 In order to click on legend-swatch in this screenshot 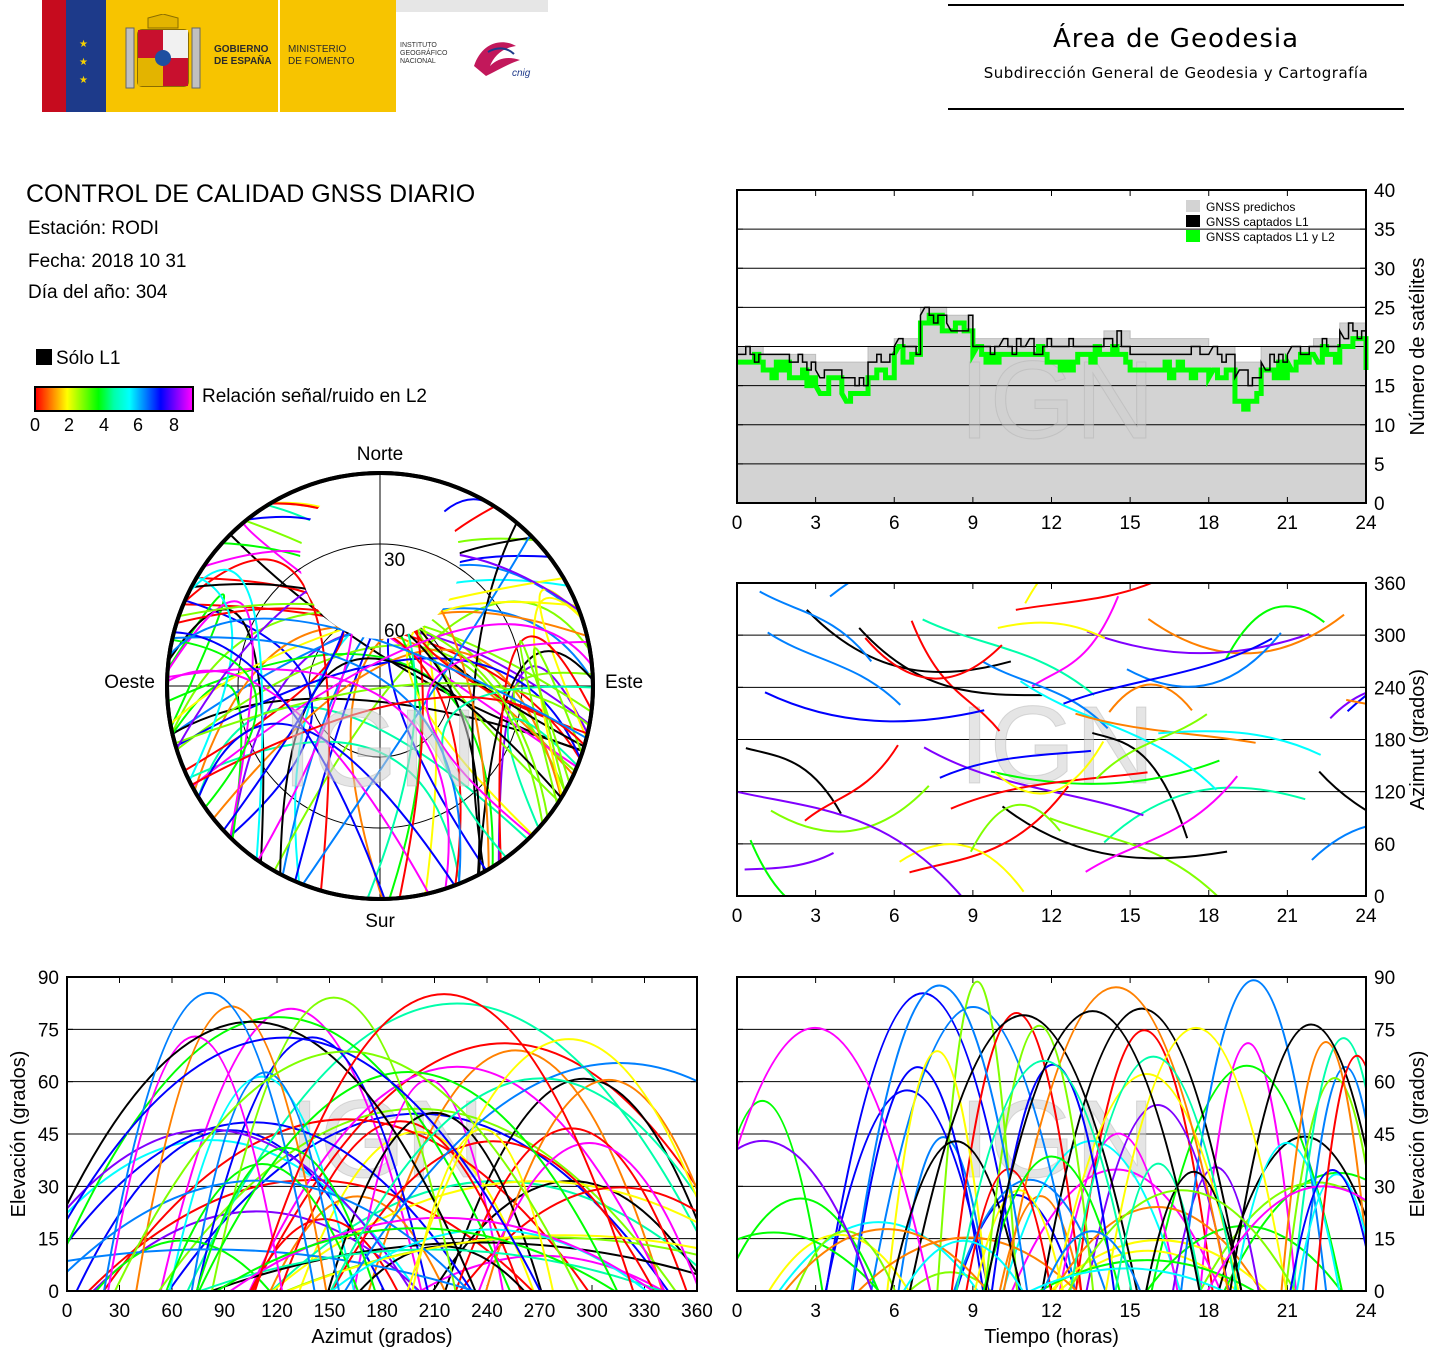, I will do `click(1193, 206)`.